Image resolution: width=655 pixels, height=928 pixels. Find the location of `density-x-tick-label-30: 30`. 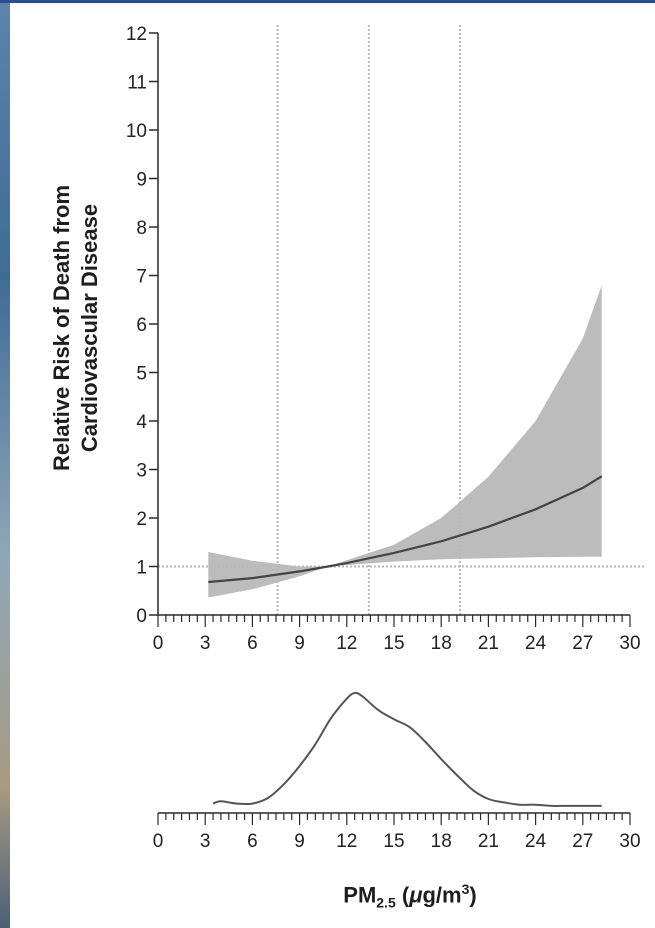

density-x-tick-label-30: 30 is located at coordinates (629, 841).